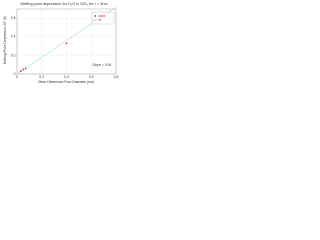 The image size is (320, 240). Describe the element at coordinates (13, 55) in the screenshot. I see `y-tick-label: 0.2` at that location.